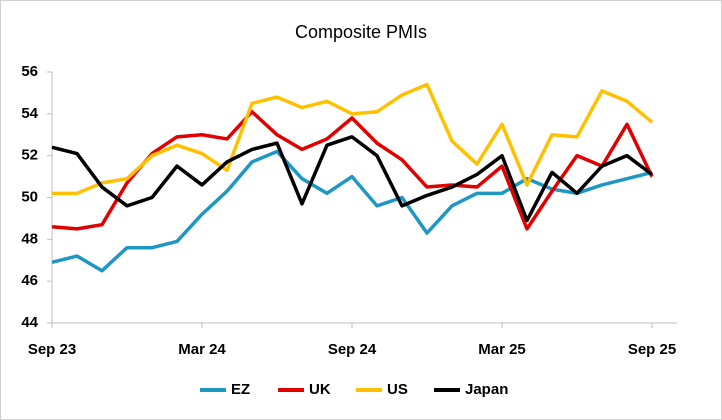  Describe the element at coordinates (202, 349) in the screenshot. I see `x-tick-label: Mar 24` at that location.